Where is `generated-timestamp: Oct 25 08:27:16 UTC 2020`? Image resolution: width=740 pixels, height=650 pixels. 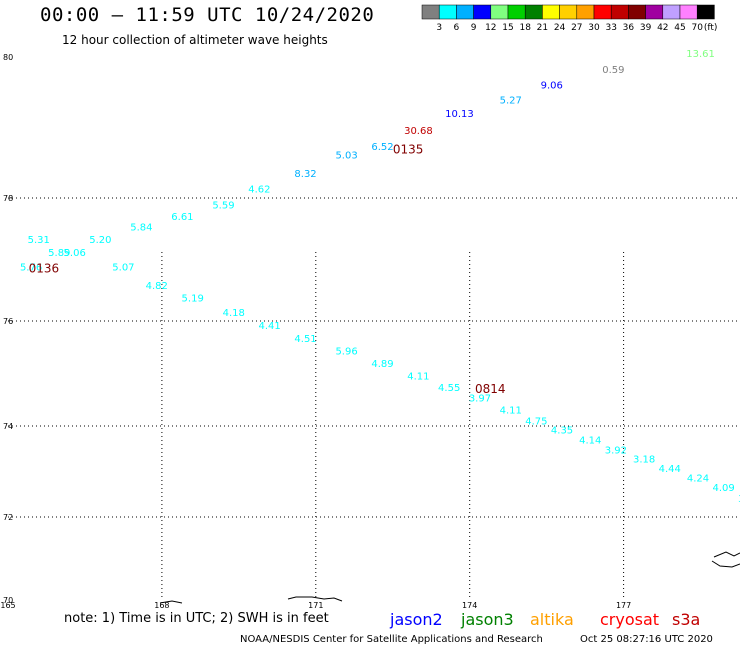
generated-timestamp: Oct 25 08:27:16 UTC 2020 is located at coordinates (646, 639).